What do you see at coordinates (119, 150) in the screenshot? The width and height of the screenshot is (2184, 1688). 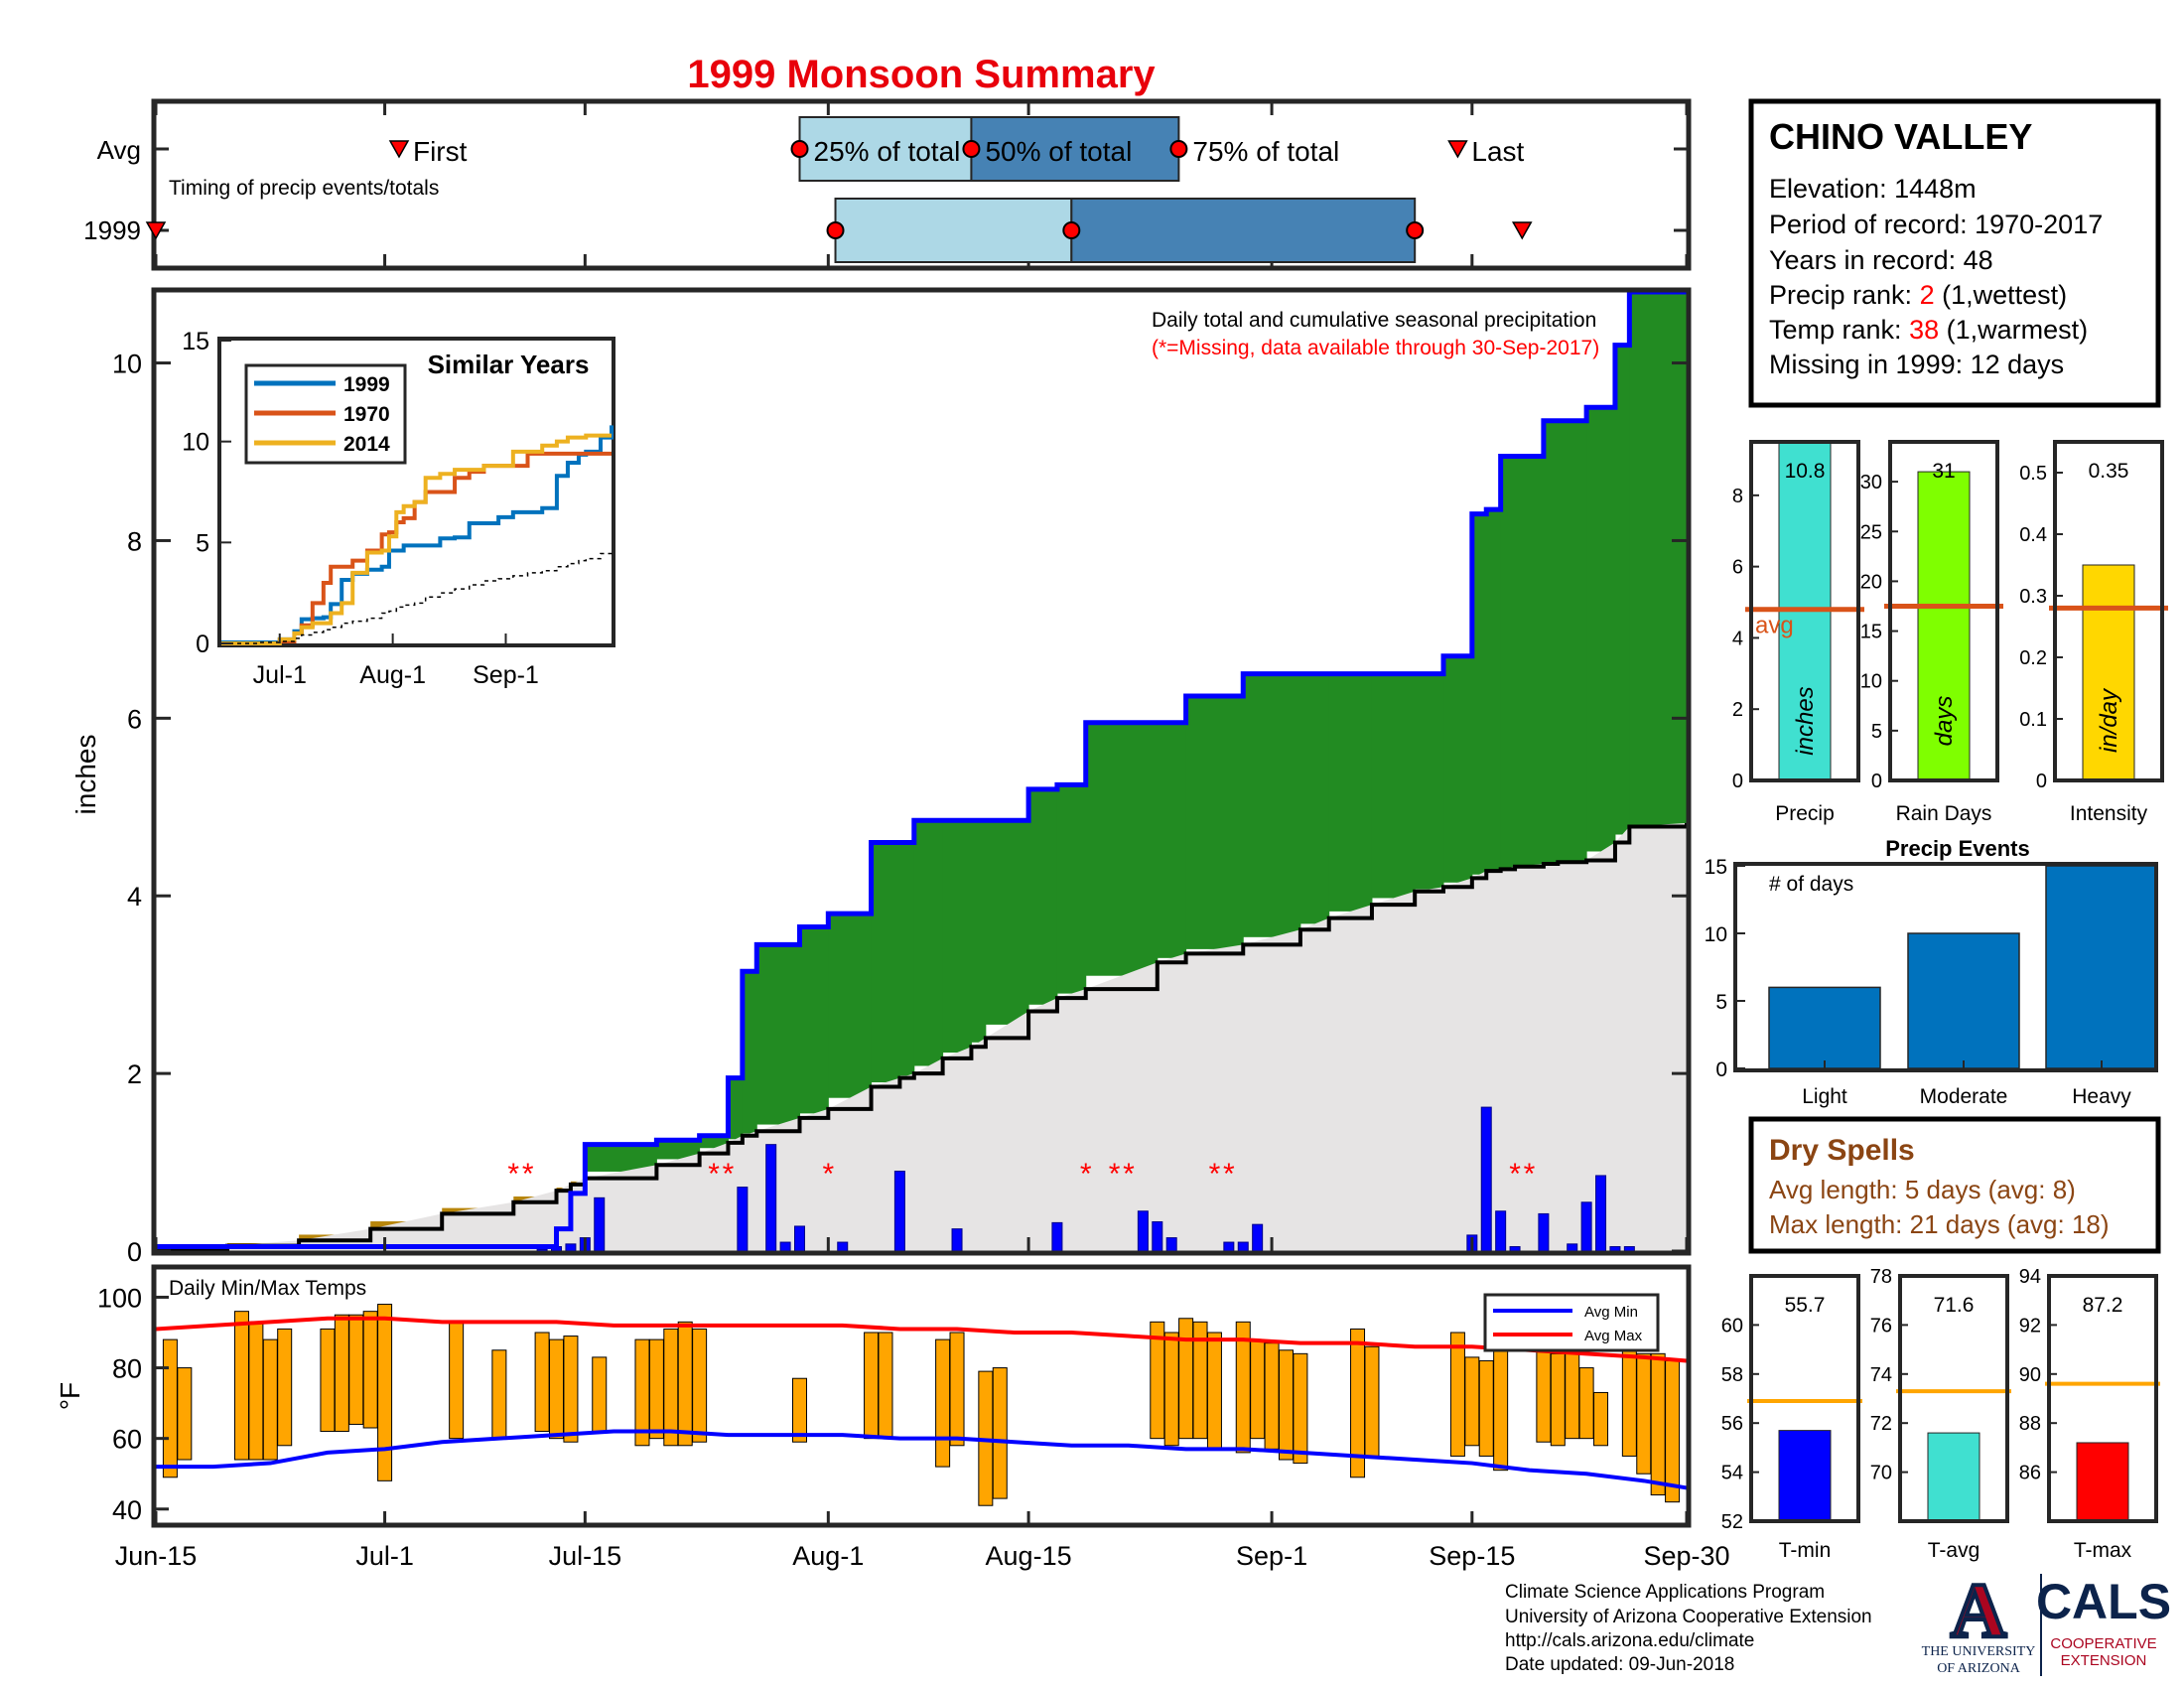 I see `timing-row-avg-label: Avg` at bounding box center [119, 150].